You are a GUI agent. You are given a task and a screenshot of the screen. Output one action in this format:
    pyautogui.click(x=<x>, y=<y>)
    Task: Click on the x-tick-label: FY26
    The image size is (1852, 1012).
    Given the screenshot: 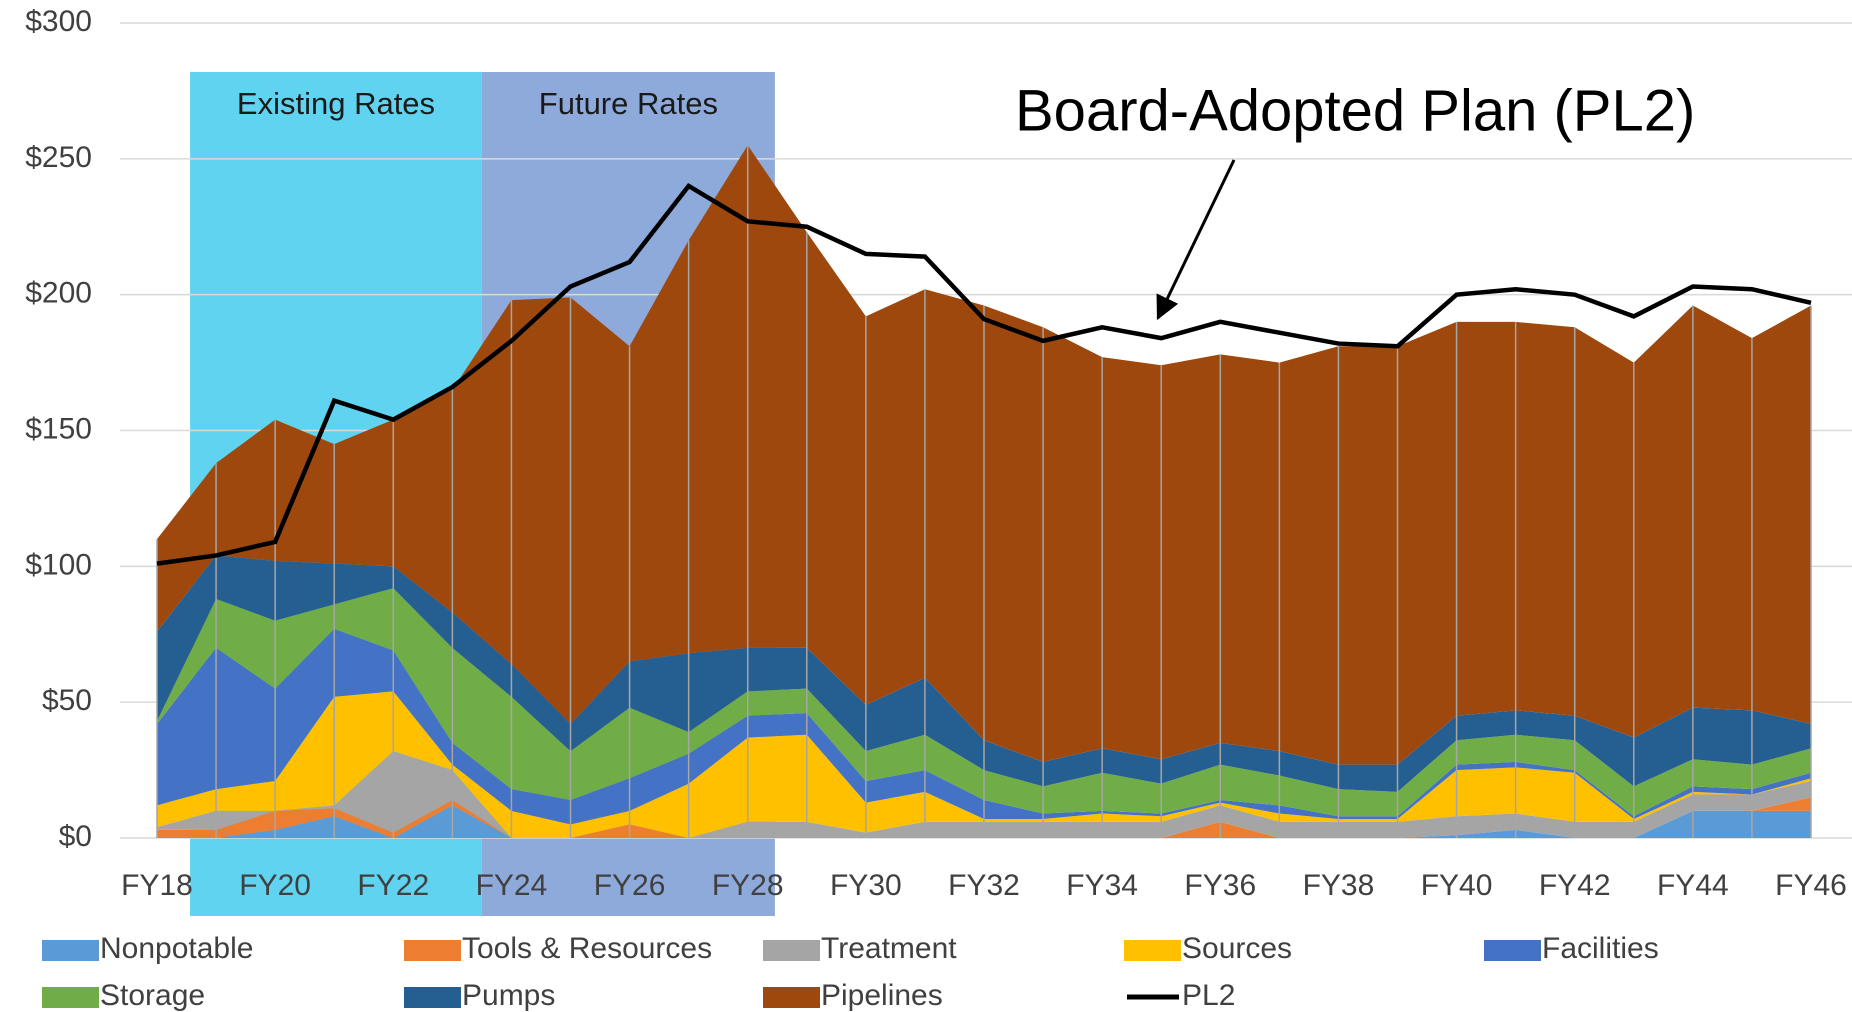 What is the action you would take?
    pyautogui.click(x=630, y=885)
    